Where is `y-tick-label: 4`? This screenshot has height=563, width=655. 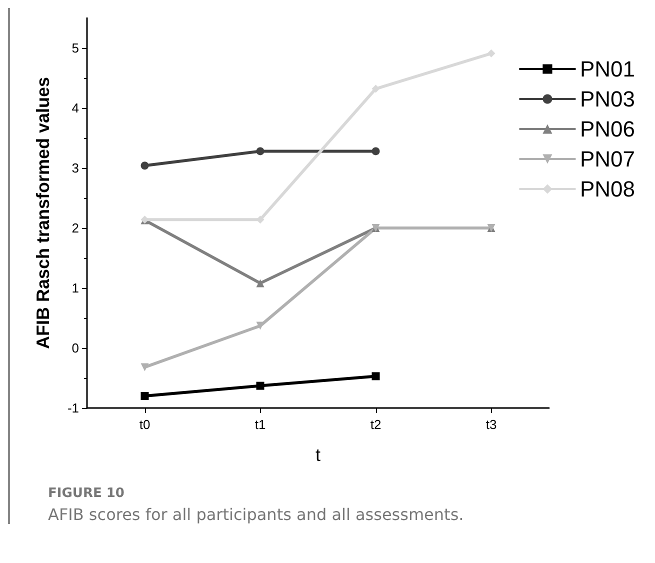
y-tick-label: 4 is located at coordinates (75, 108).